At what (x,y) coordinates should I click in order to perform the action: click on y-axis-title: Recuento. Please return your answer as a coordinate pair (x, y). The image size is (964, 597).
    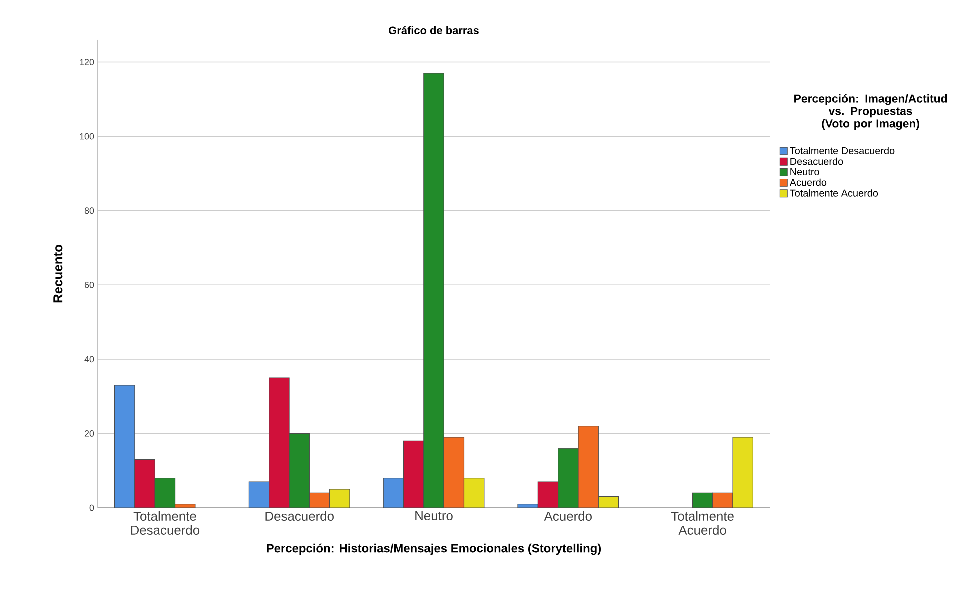
    Looking at the image, I should click on (58, 274).